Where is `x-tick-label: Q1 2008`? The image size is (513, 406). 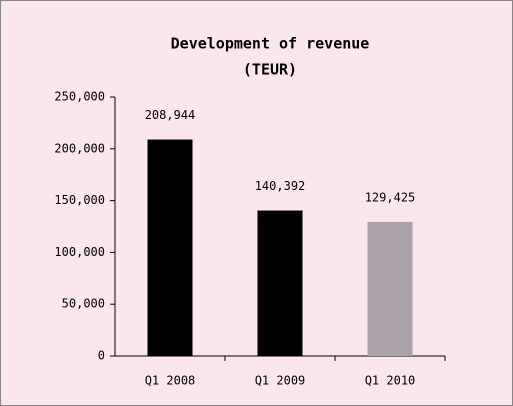 x-tick-label: Q1 2008 is located at coordinates (170, 381).